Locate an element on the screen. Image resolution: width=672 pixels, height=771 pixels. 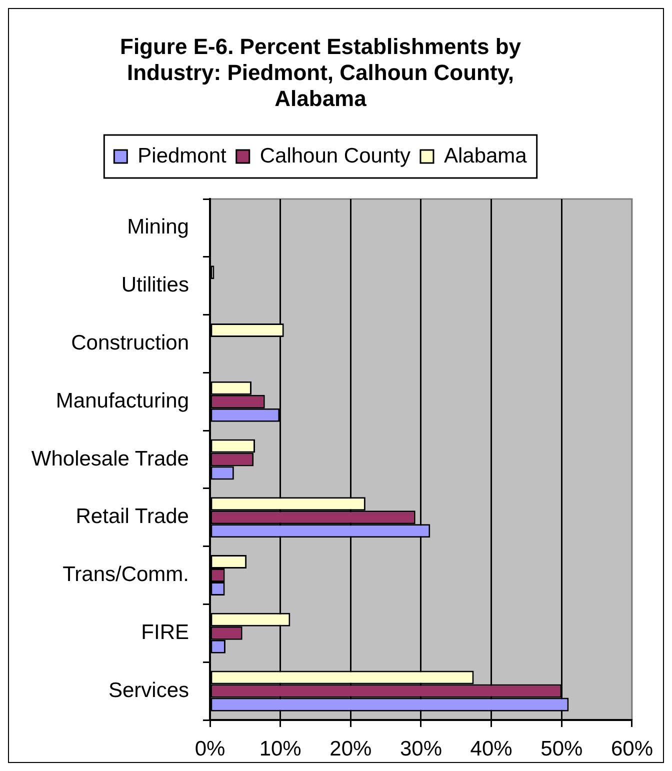
x-tick-label: 60% is located at coordinates (631, 748).